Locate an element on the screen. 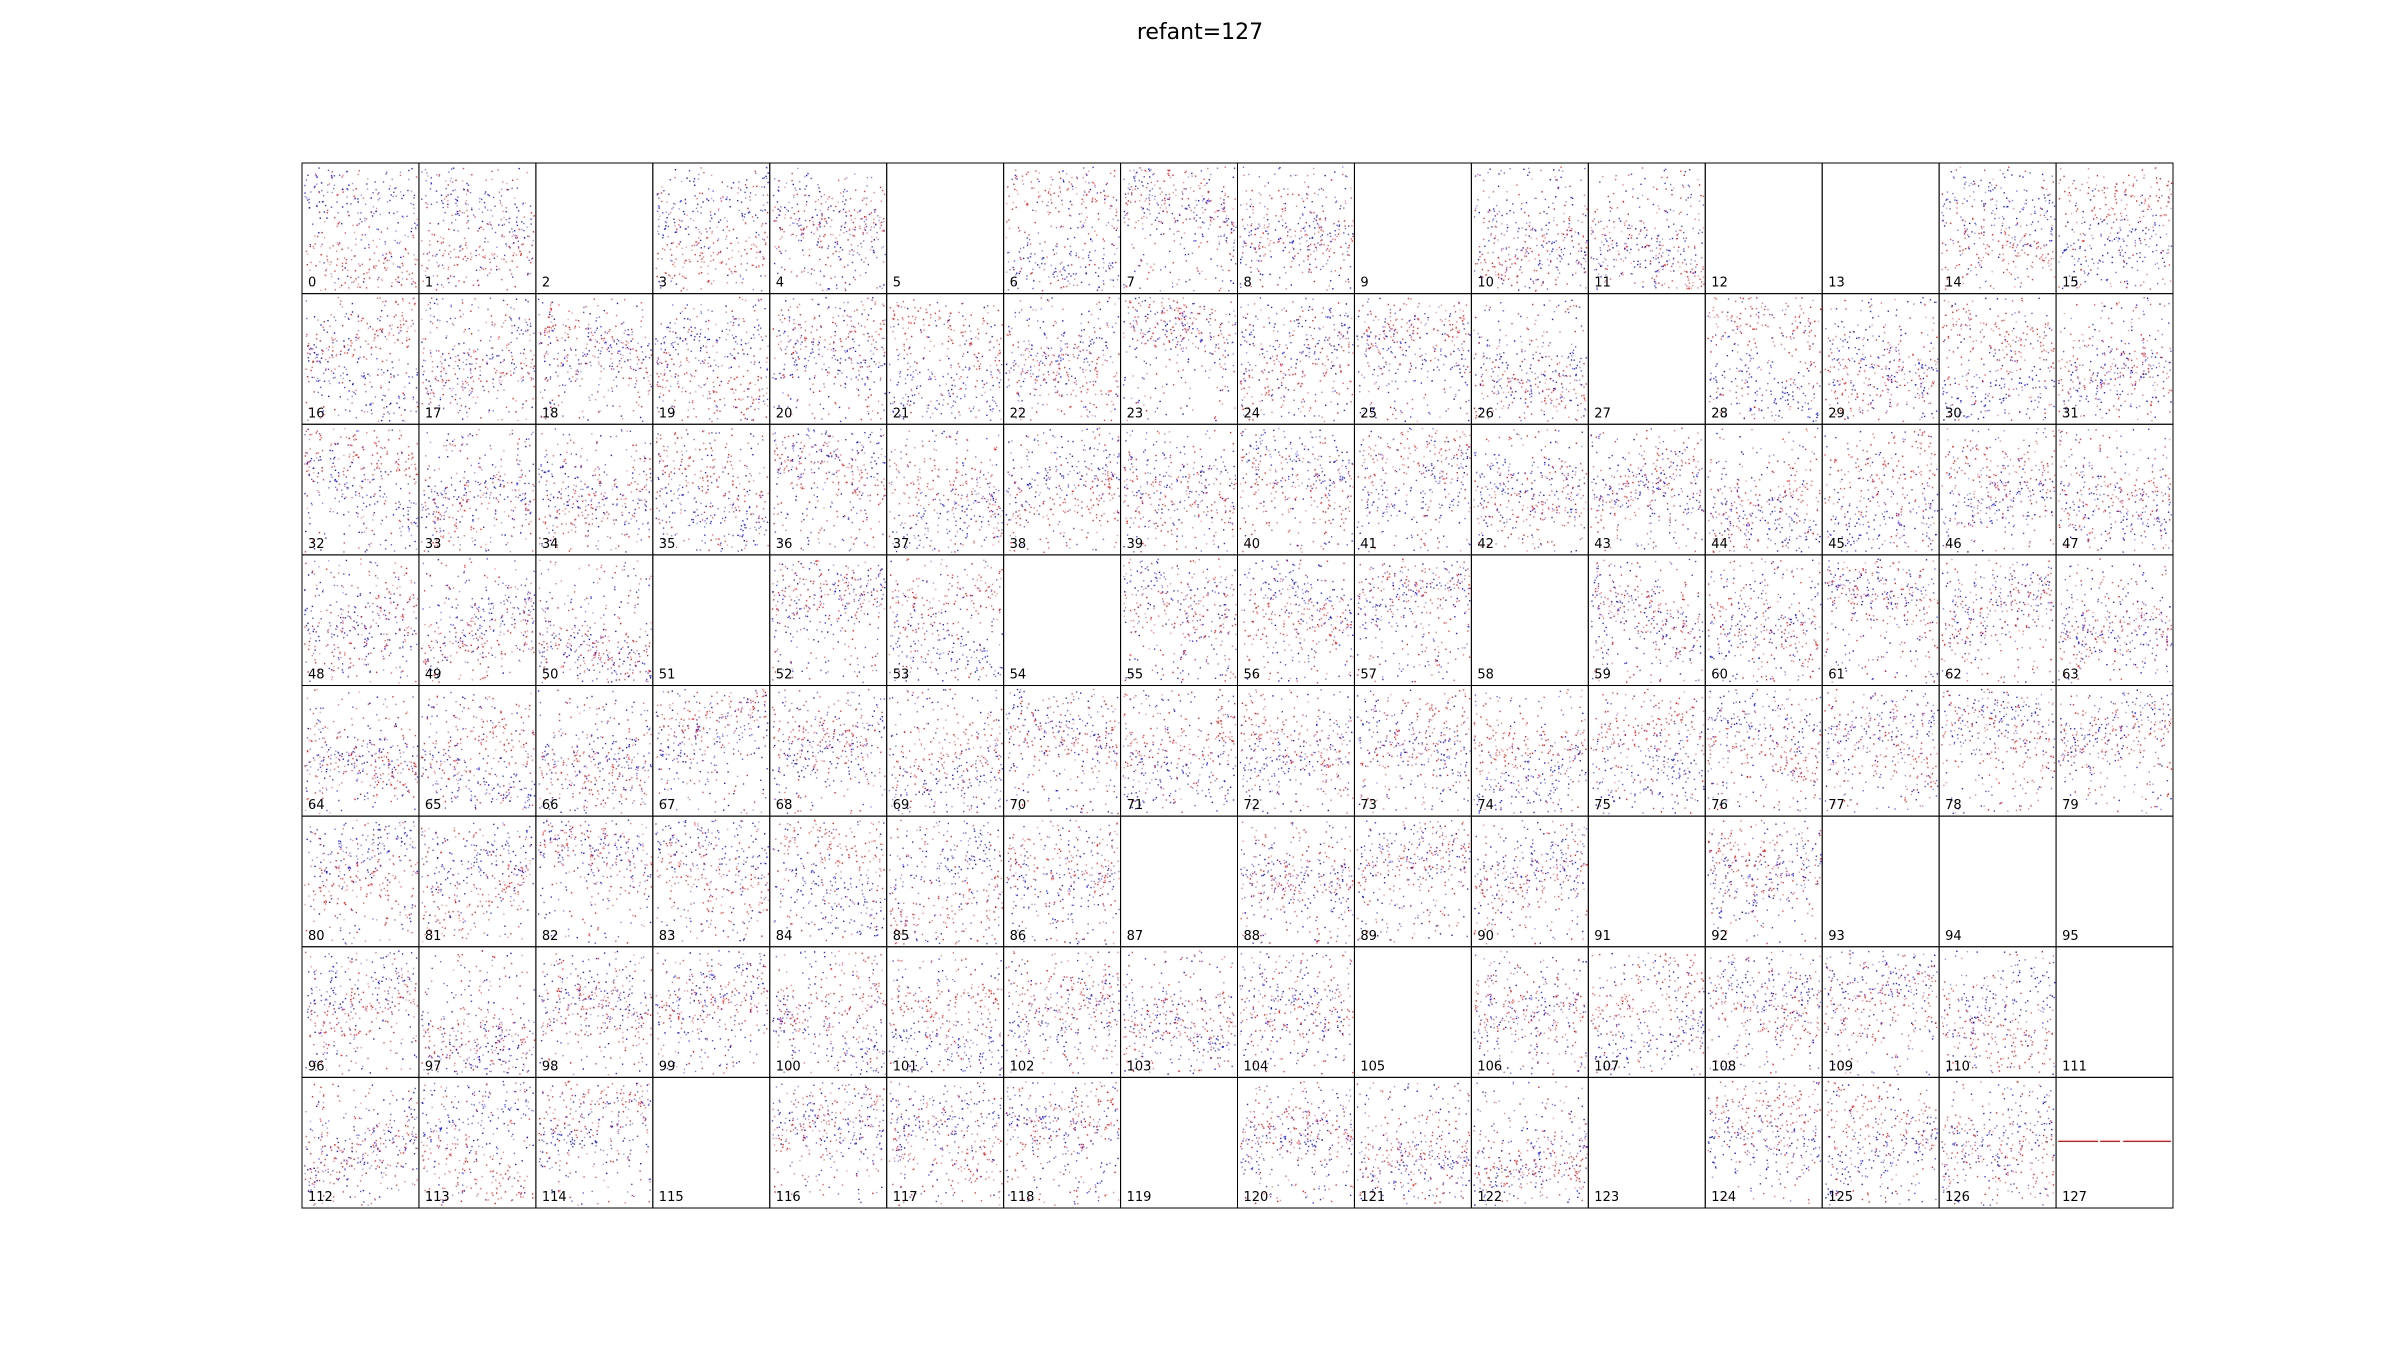 This screenshot has height=1350, width=2400. panel-frame is located at coordinates (1412, 228).